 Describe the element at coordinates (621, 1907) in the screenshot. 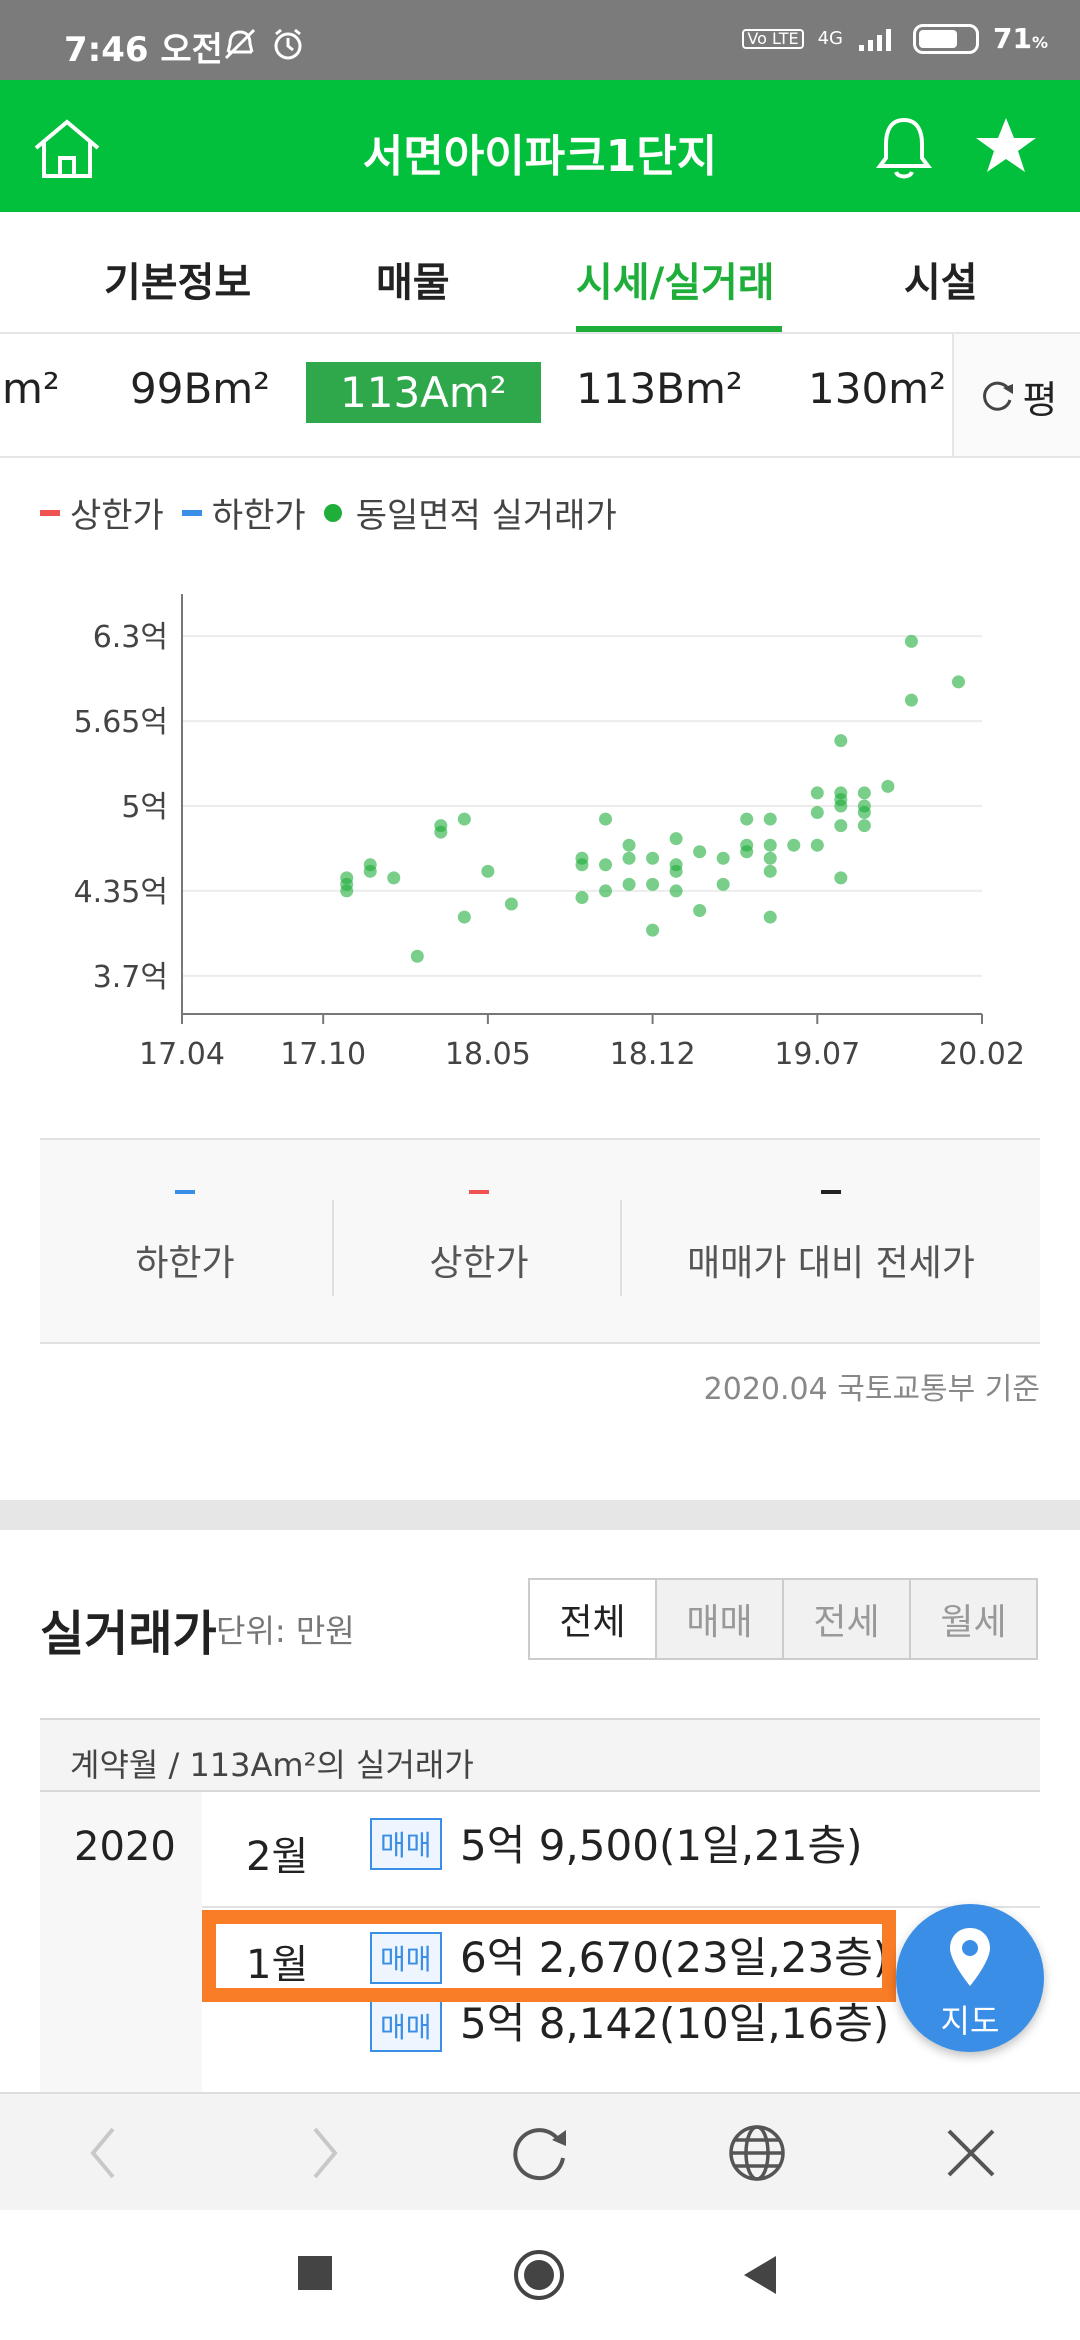

I see `row-separator` at that location.